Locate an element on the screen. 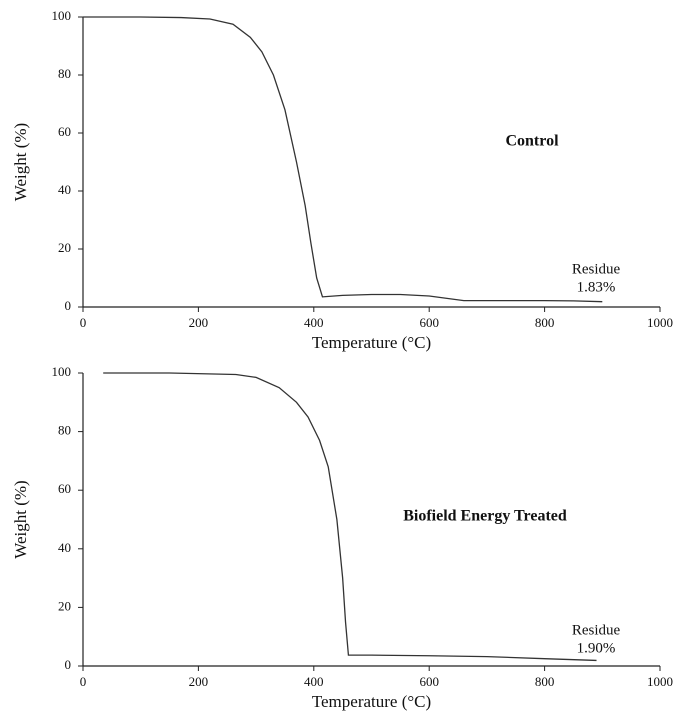 This screenshot has width=687, height=711. chart-label: Control is located at coordinates (532, 141).